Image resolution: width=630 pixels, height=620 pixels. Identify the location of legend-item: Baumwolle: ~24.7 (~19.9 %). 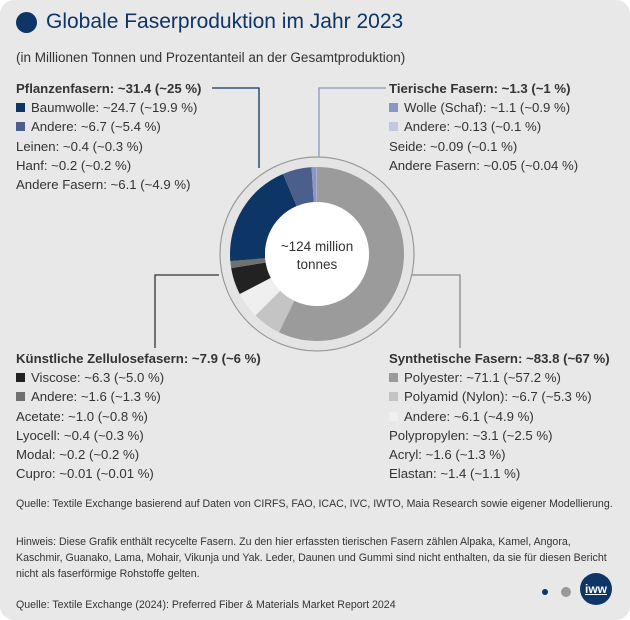
(108, 107).